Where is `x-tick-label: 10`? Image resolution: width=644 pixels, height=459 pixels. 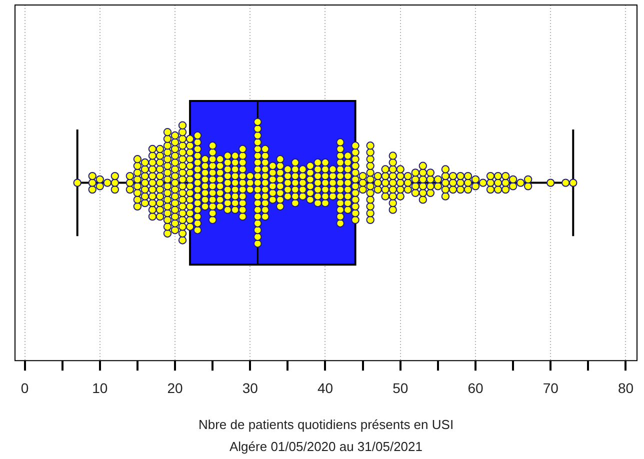 x-tick-label: 10 is located at coordinates (100, 388).